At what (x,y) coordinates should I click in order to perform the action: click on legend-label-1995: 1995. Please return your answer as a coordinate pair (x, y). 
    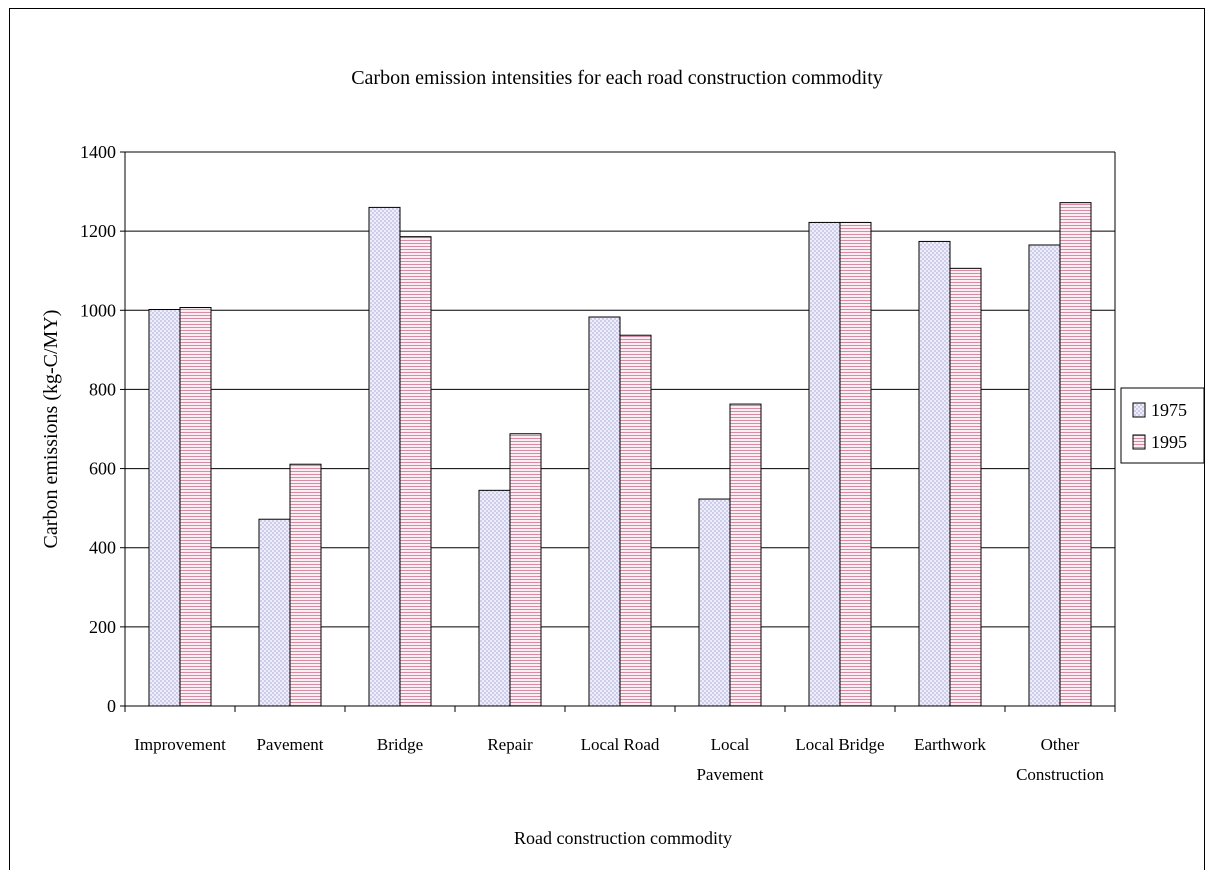
    Looking at the image, I should click on (1169, 442).